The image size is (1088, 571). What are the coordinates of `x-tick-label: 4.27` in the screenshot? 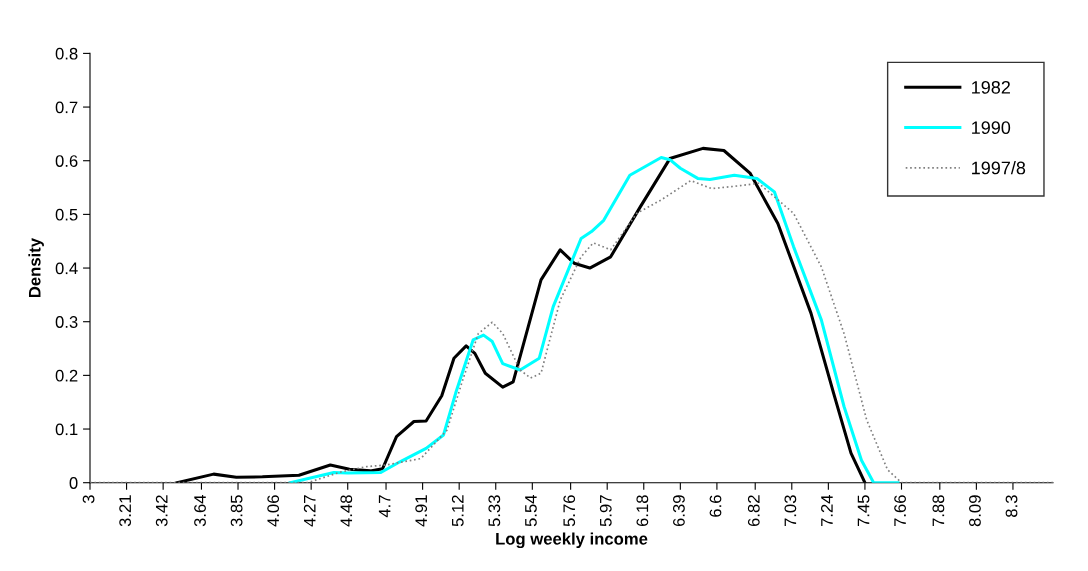 It's located at (309, 511).